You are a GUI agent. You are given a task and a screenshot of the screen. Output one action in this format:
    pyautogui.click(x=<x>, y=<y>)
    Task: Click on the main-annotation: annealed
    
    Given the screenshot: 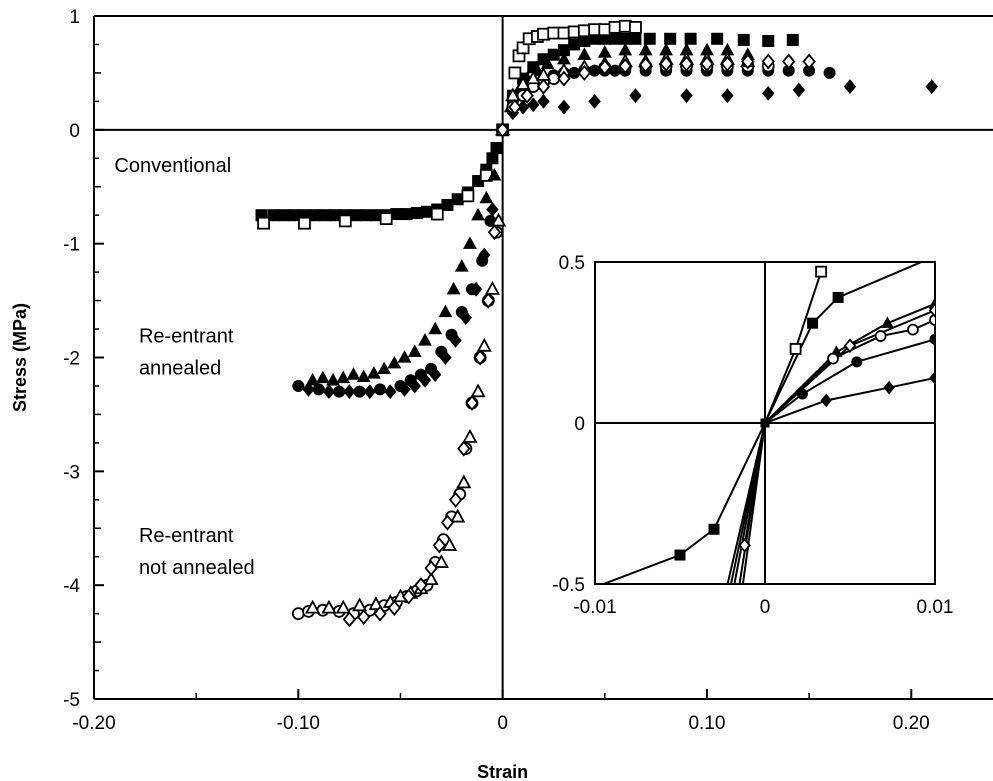 What is the action you would take?
    pyautogui.click(x=180, y=369)
    